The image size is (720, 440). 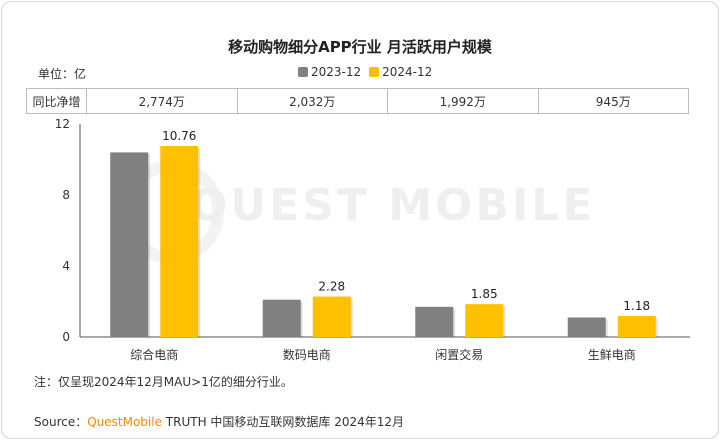 What do you see at coordinates (66, 266) in the screenshot?
I see `y-tick-label-4: 4` at bounding box center [66, 266].